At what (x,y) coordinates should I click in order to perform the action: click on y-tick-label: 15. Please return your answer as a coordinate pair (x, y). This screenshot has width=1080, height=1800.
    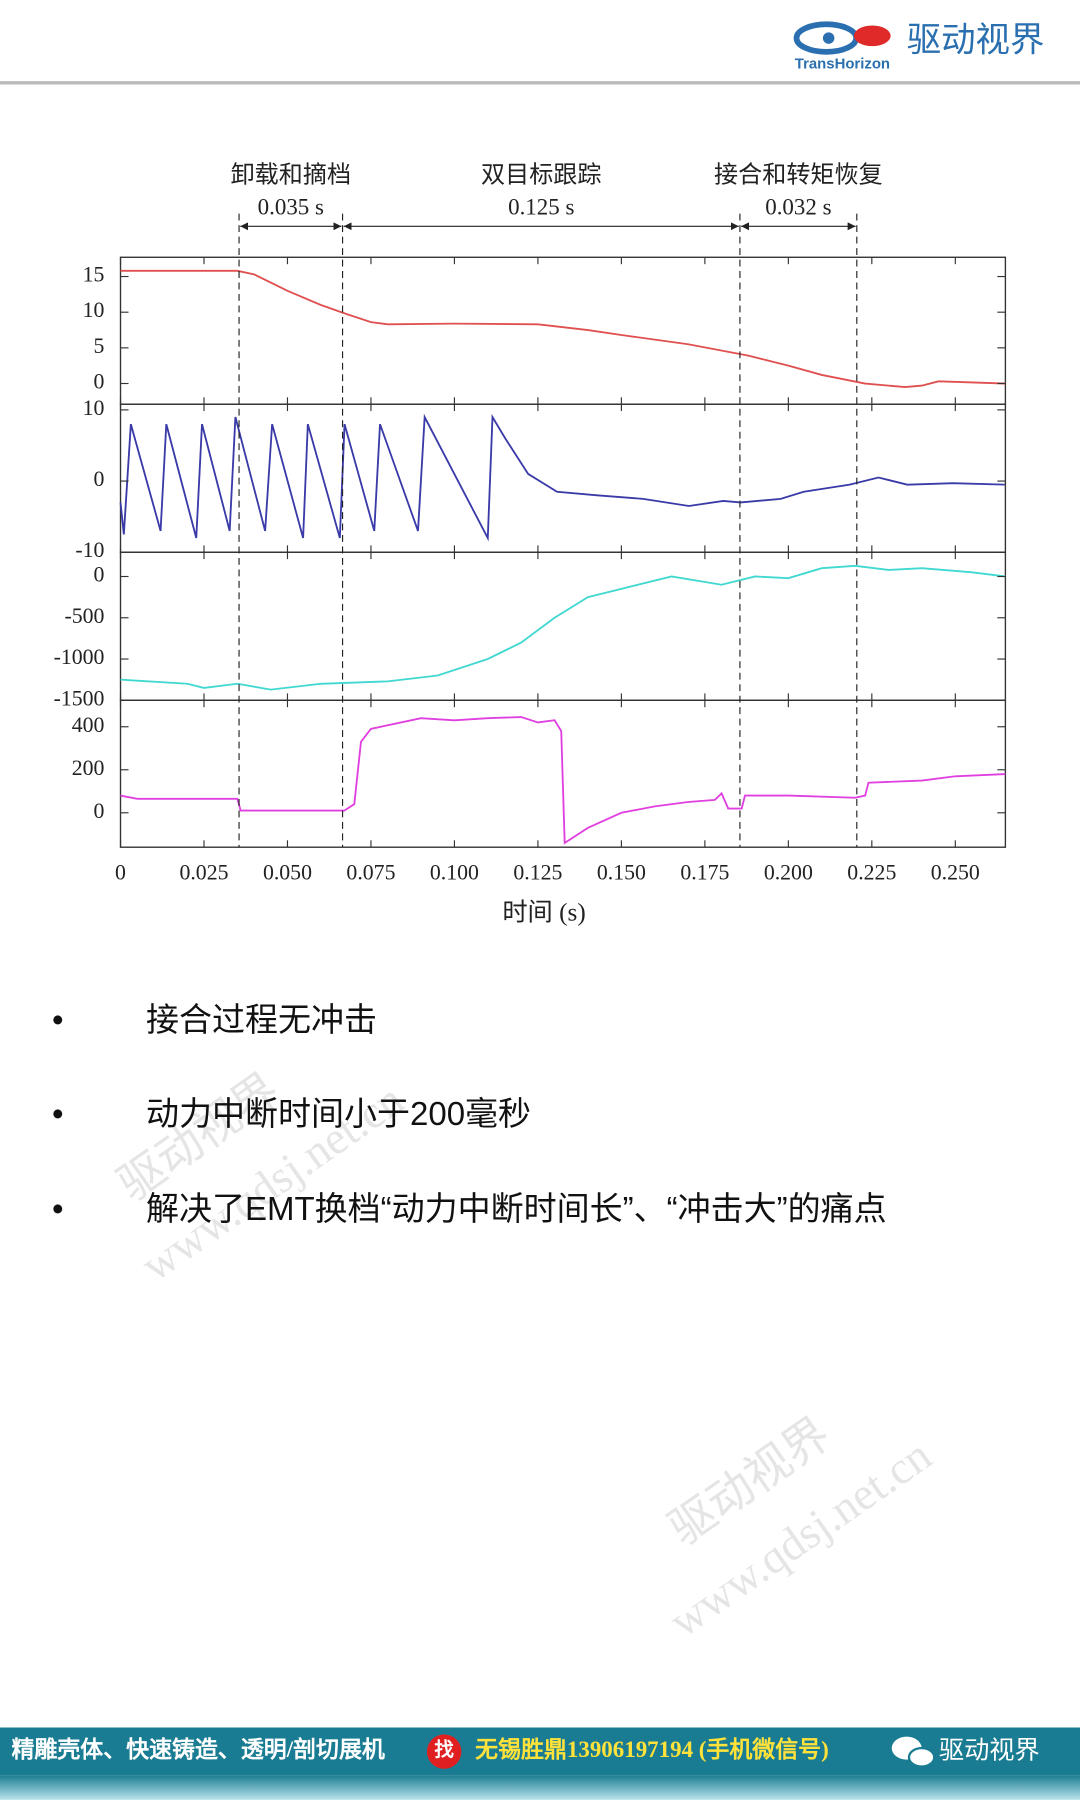
    Looking at the image, I should click on (94, 275).